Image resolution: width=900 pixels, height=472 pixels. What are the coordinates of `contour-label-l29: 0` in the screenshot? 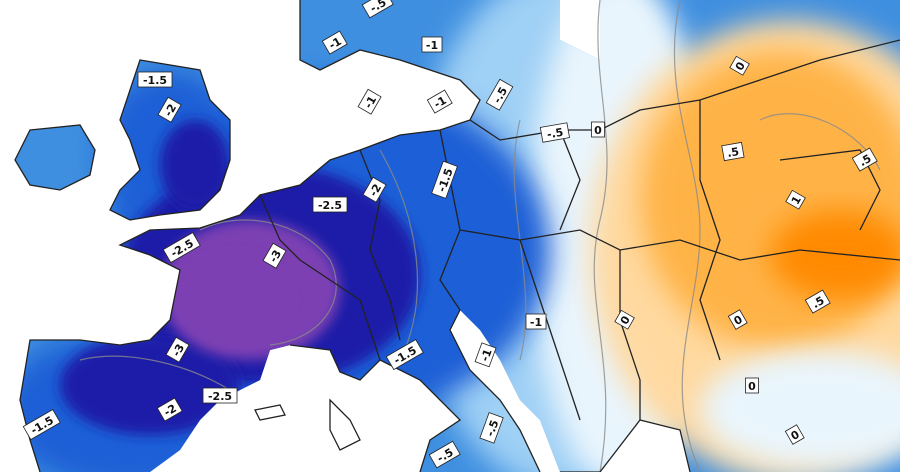 It's located at (737, 319).